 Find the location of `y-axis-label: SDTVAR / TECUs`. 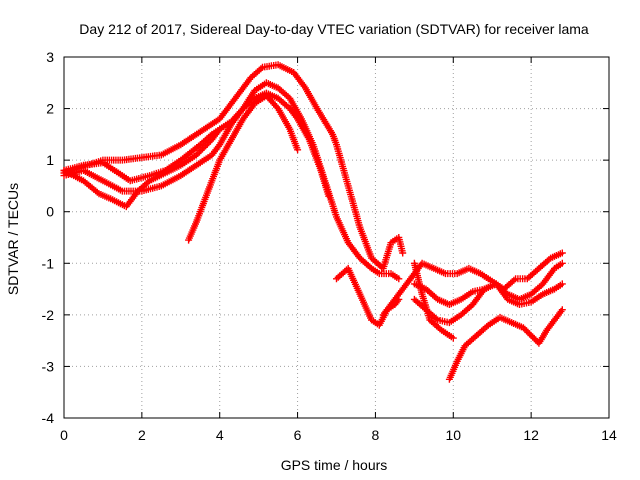

y-axis-label: SDTVAR / TECUs is located at coordinates (13, 239).